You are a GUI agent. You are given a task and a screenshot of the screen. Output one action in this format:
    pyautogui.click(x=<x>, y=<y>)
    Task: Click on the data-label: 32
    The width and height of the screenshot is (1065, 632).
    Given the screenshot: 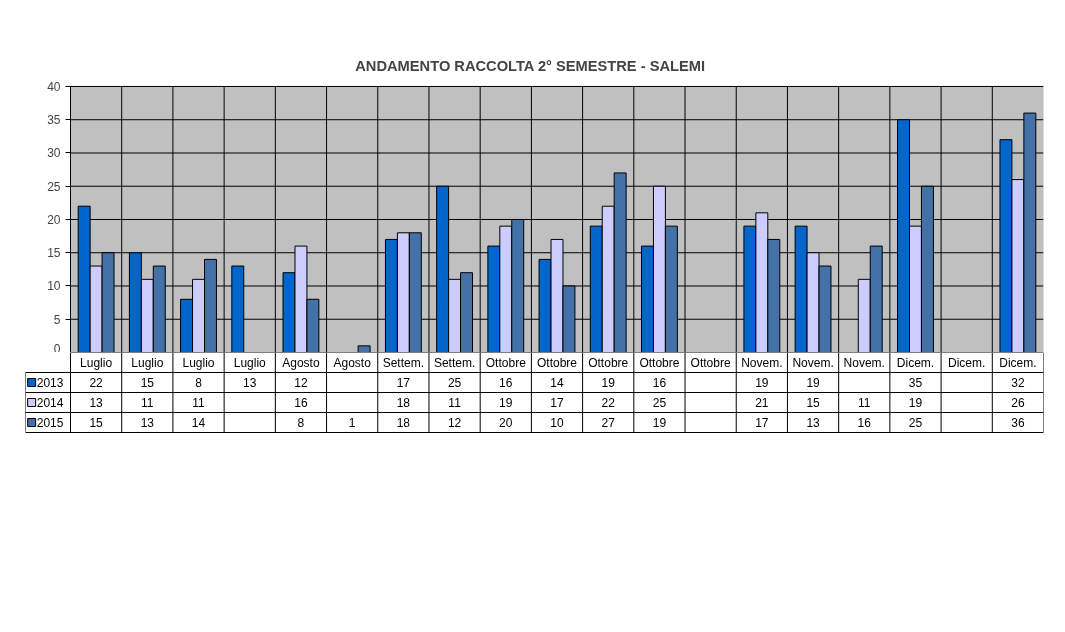 What is the action you would take?
    pyautogui.click(x=1018, y=383)
    